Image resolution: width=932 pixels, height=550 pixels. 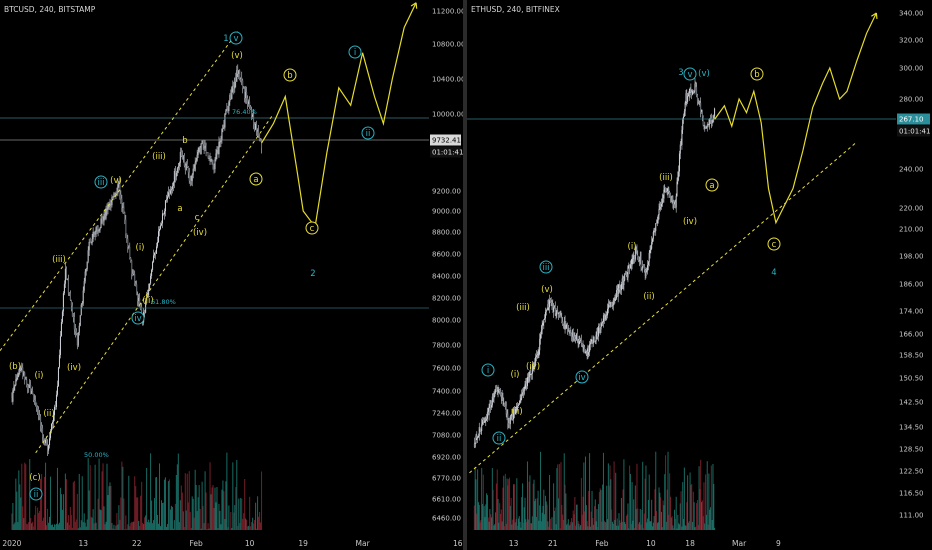 What do you see at coordinates (231, 542) in the screenshot?
I see `btc-time-axis: 2020 13 22 Feb 10 19 Mar 16` at bounding box center [231, 542].